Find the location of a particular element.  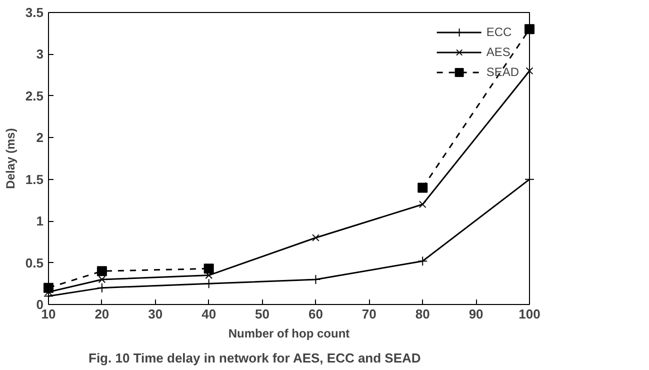

y-axis-title: Delay (ms) is located at coordinates (10, 158).